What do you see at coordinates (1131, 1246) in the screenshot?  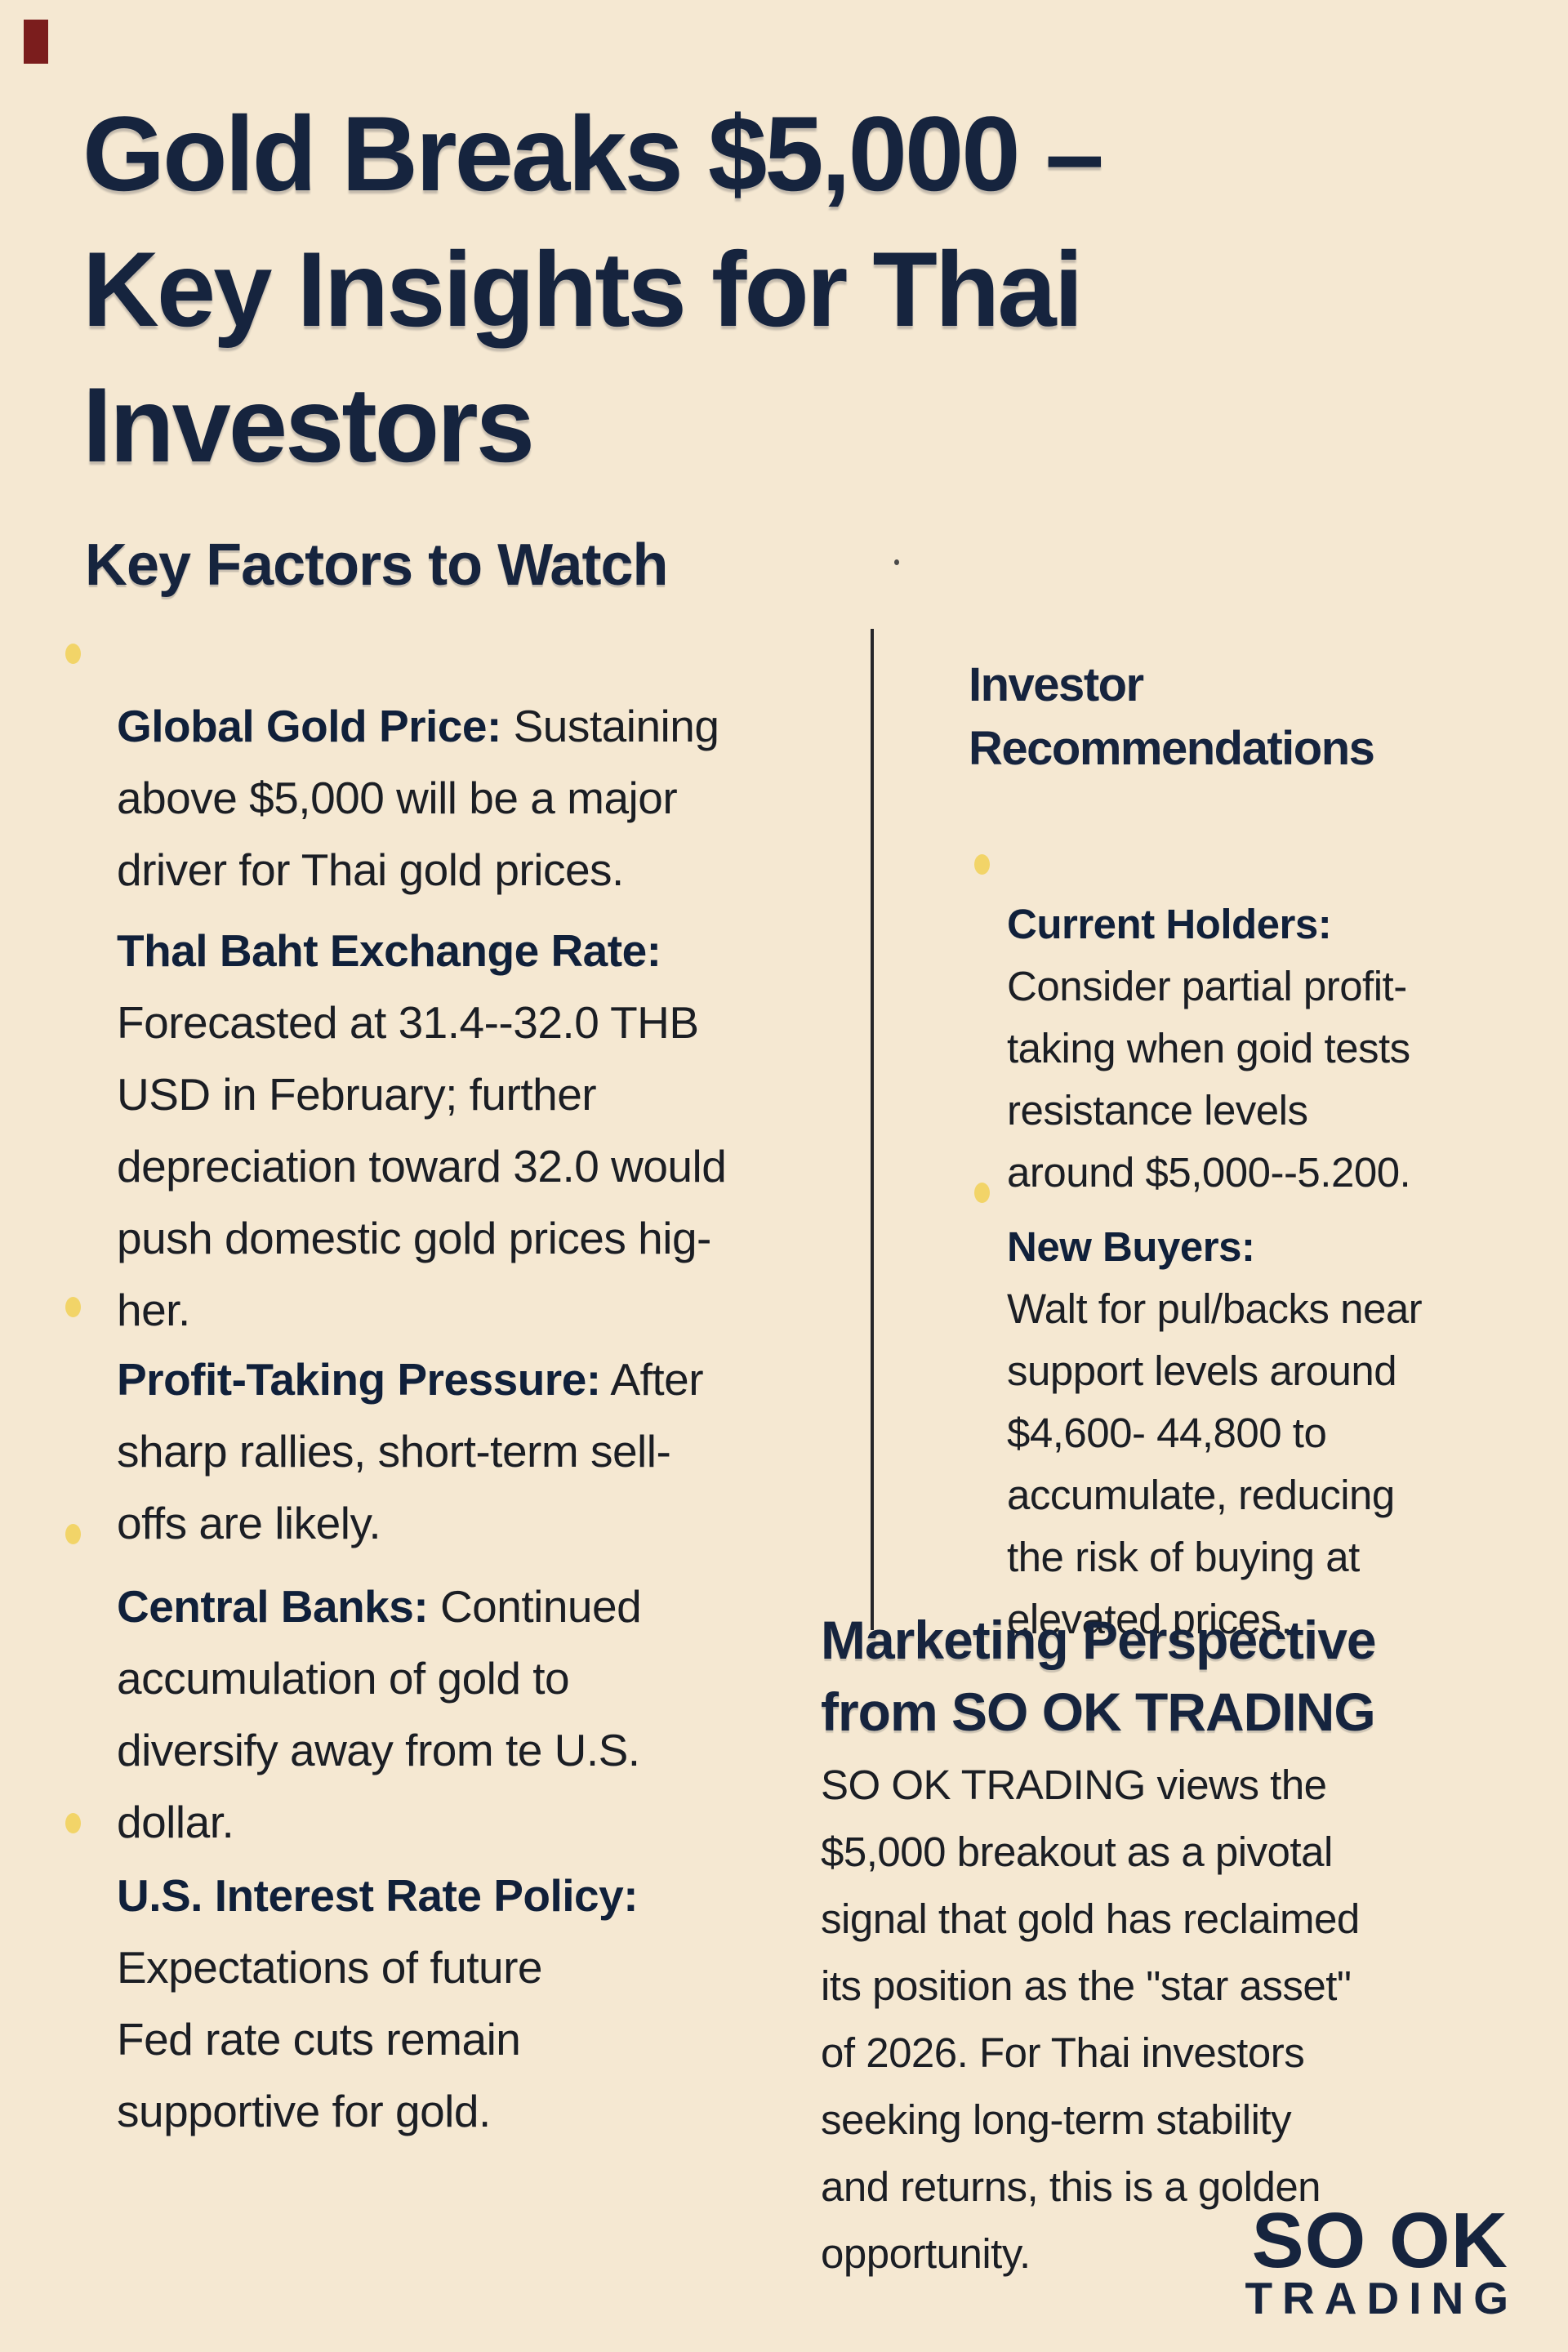 I see `recommendation-label: New Buyers:` at bounding box center [1131, 1246].